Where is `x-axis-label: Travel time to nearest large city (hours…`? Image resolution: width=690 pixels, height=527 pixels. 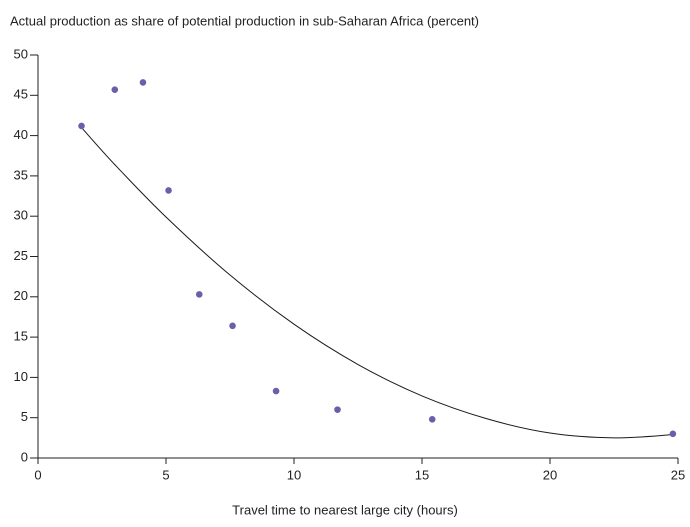
x-axis-label: Travel time to nearest large city (hours… is located at coordinates (345, 509).